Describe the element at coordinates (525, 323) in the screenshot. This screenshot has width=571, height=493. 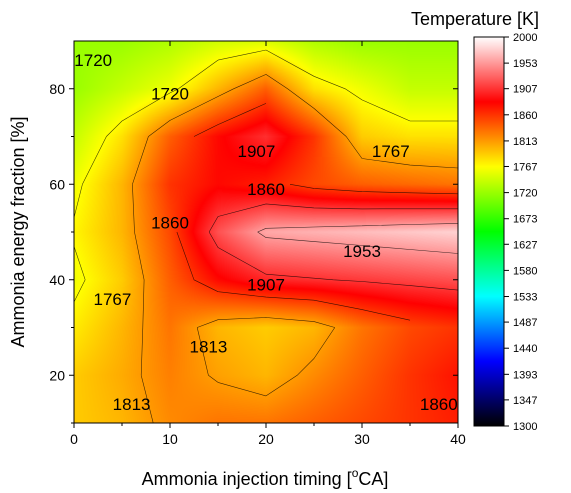
I see `colorbar-tick-label: 1487` at that location.